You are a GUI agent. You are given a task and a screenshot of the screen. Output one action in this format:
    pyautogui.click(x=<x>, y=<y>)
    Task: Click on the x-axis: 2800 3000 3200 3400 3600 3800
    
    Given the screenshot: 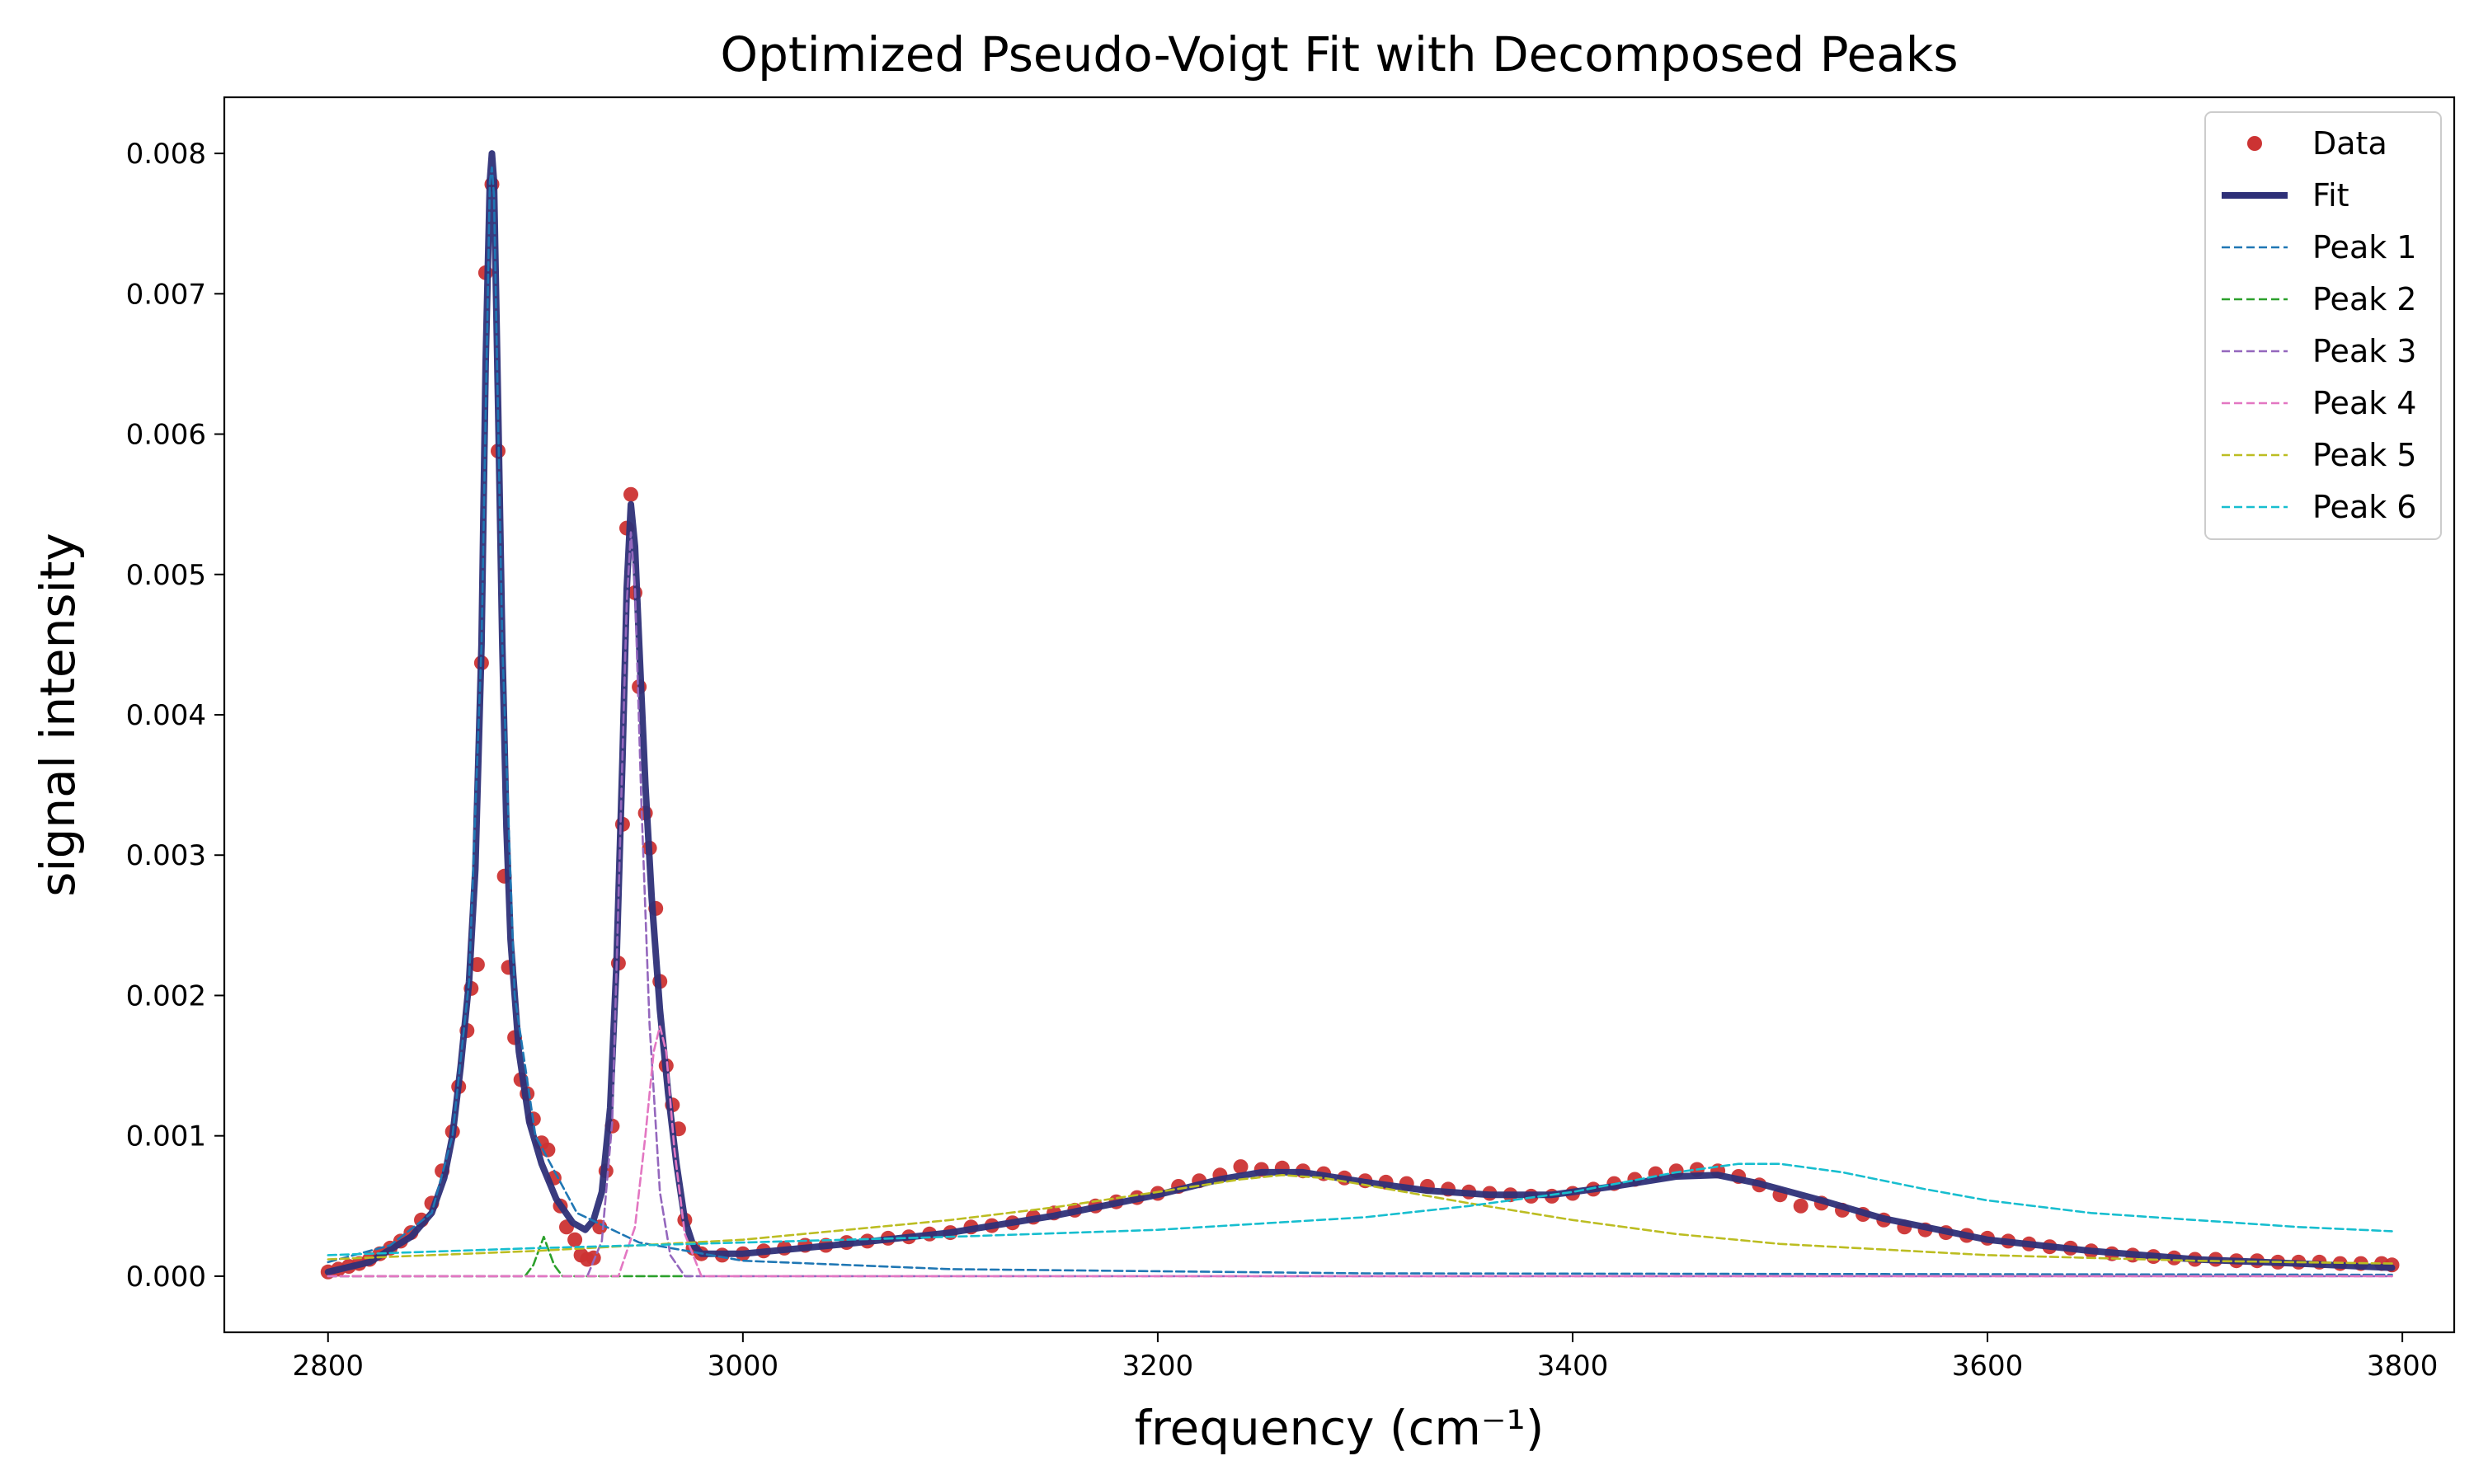 What is the action you would take?
    pyautogui.click(x=1366, y=1357)
    